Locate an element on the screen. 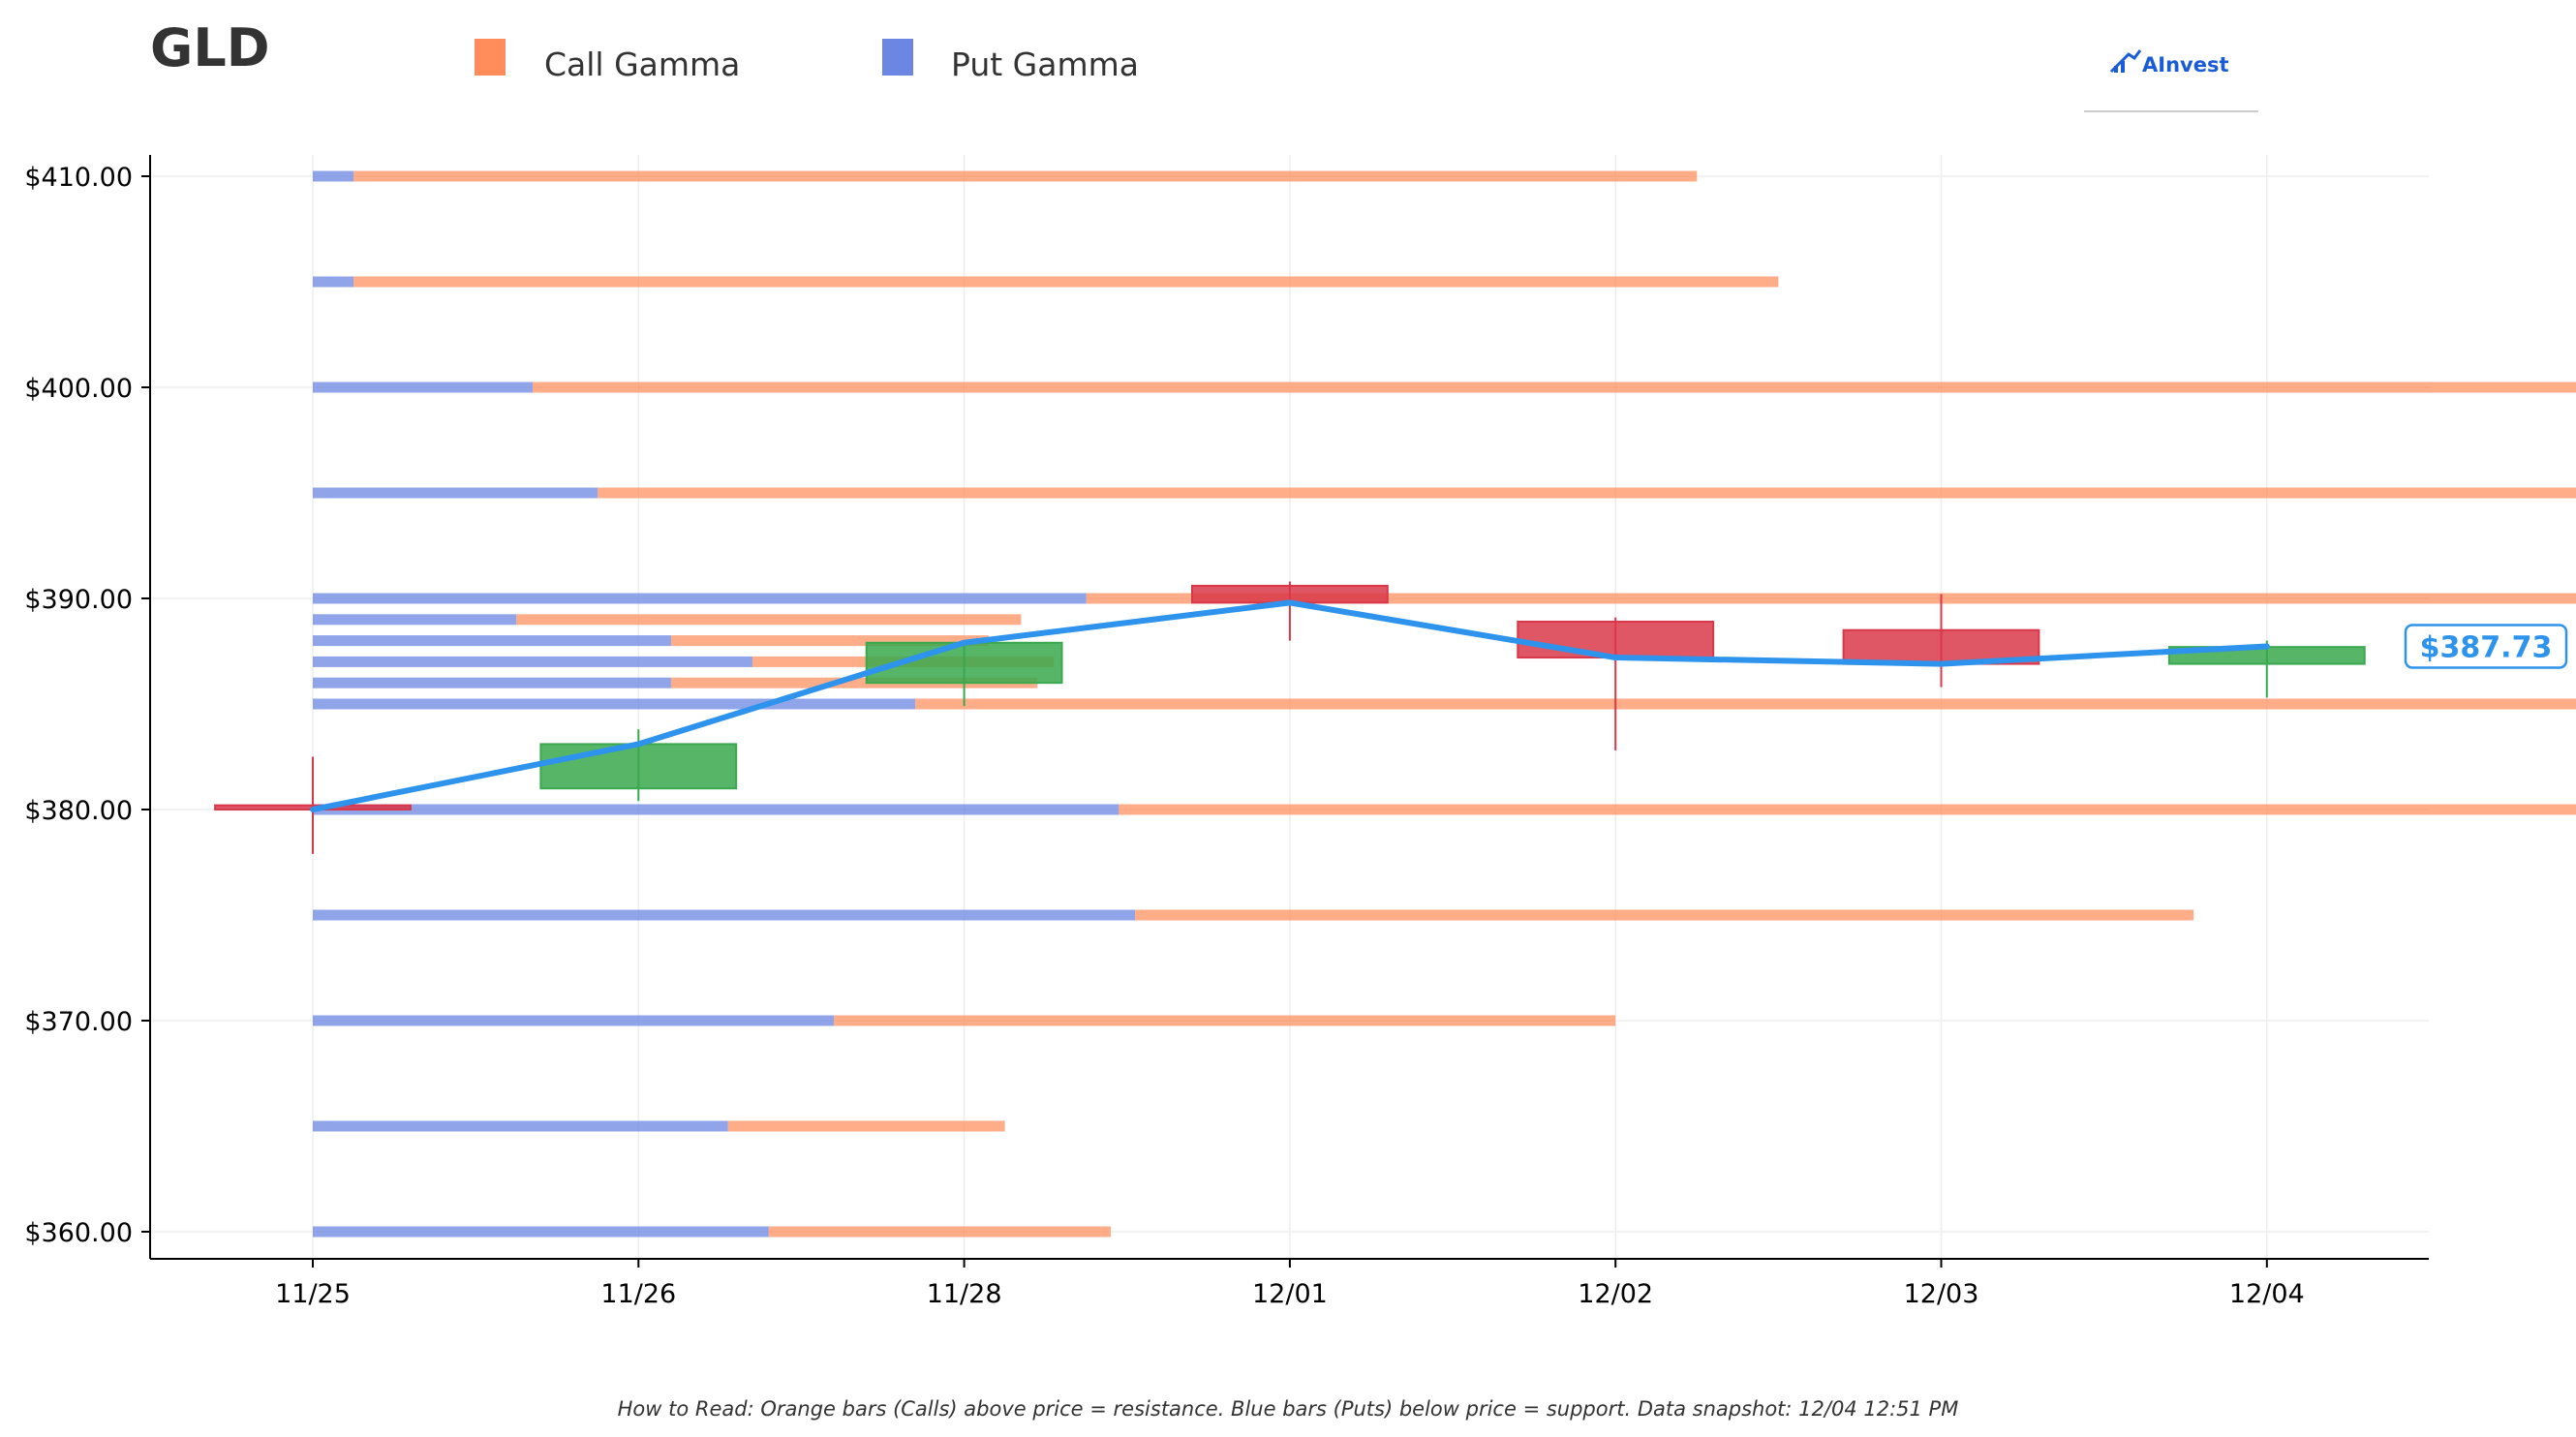 The height and width of the screenshot is (1437, 2576). close-line-group is located at coordinates (1290, 706).